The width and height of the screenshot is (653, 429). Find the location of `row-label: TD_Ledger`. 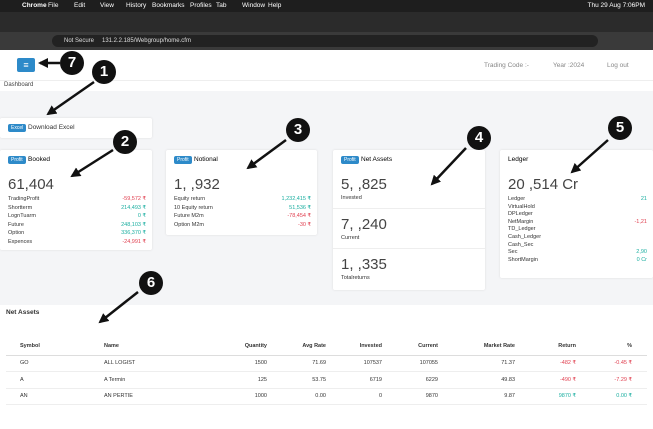

row-label: TD_Ledger is located at coordinates (522, 229).